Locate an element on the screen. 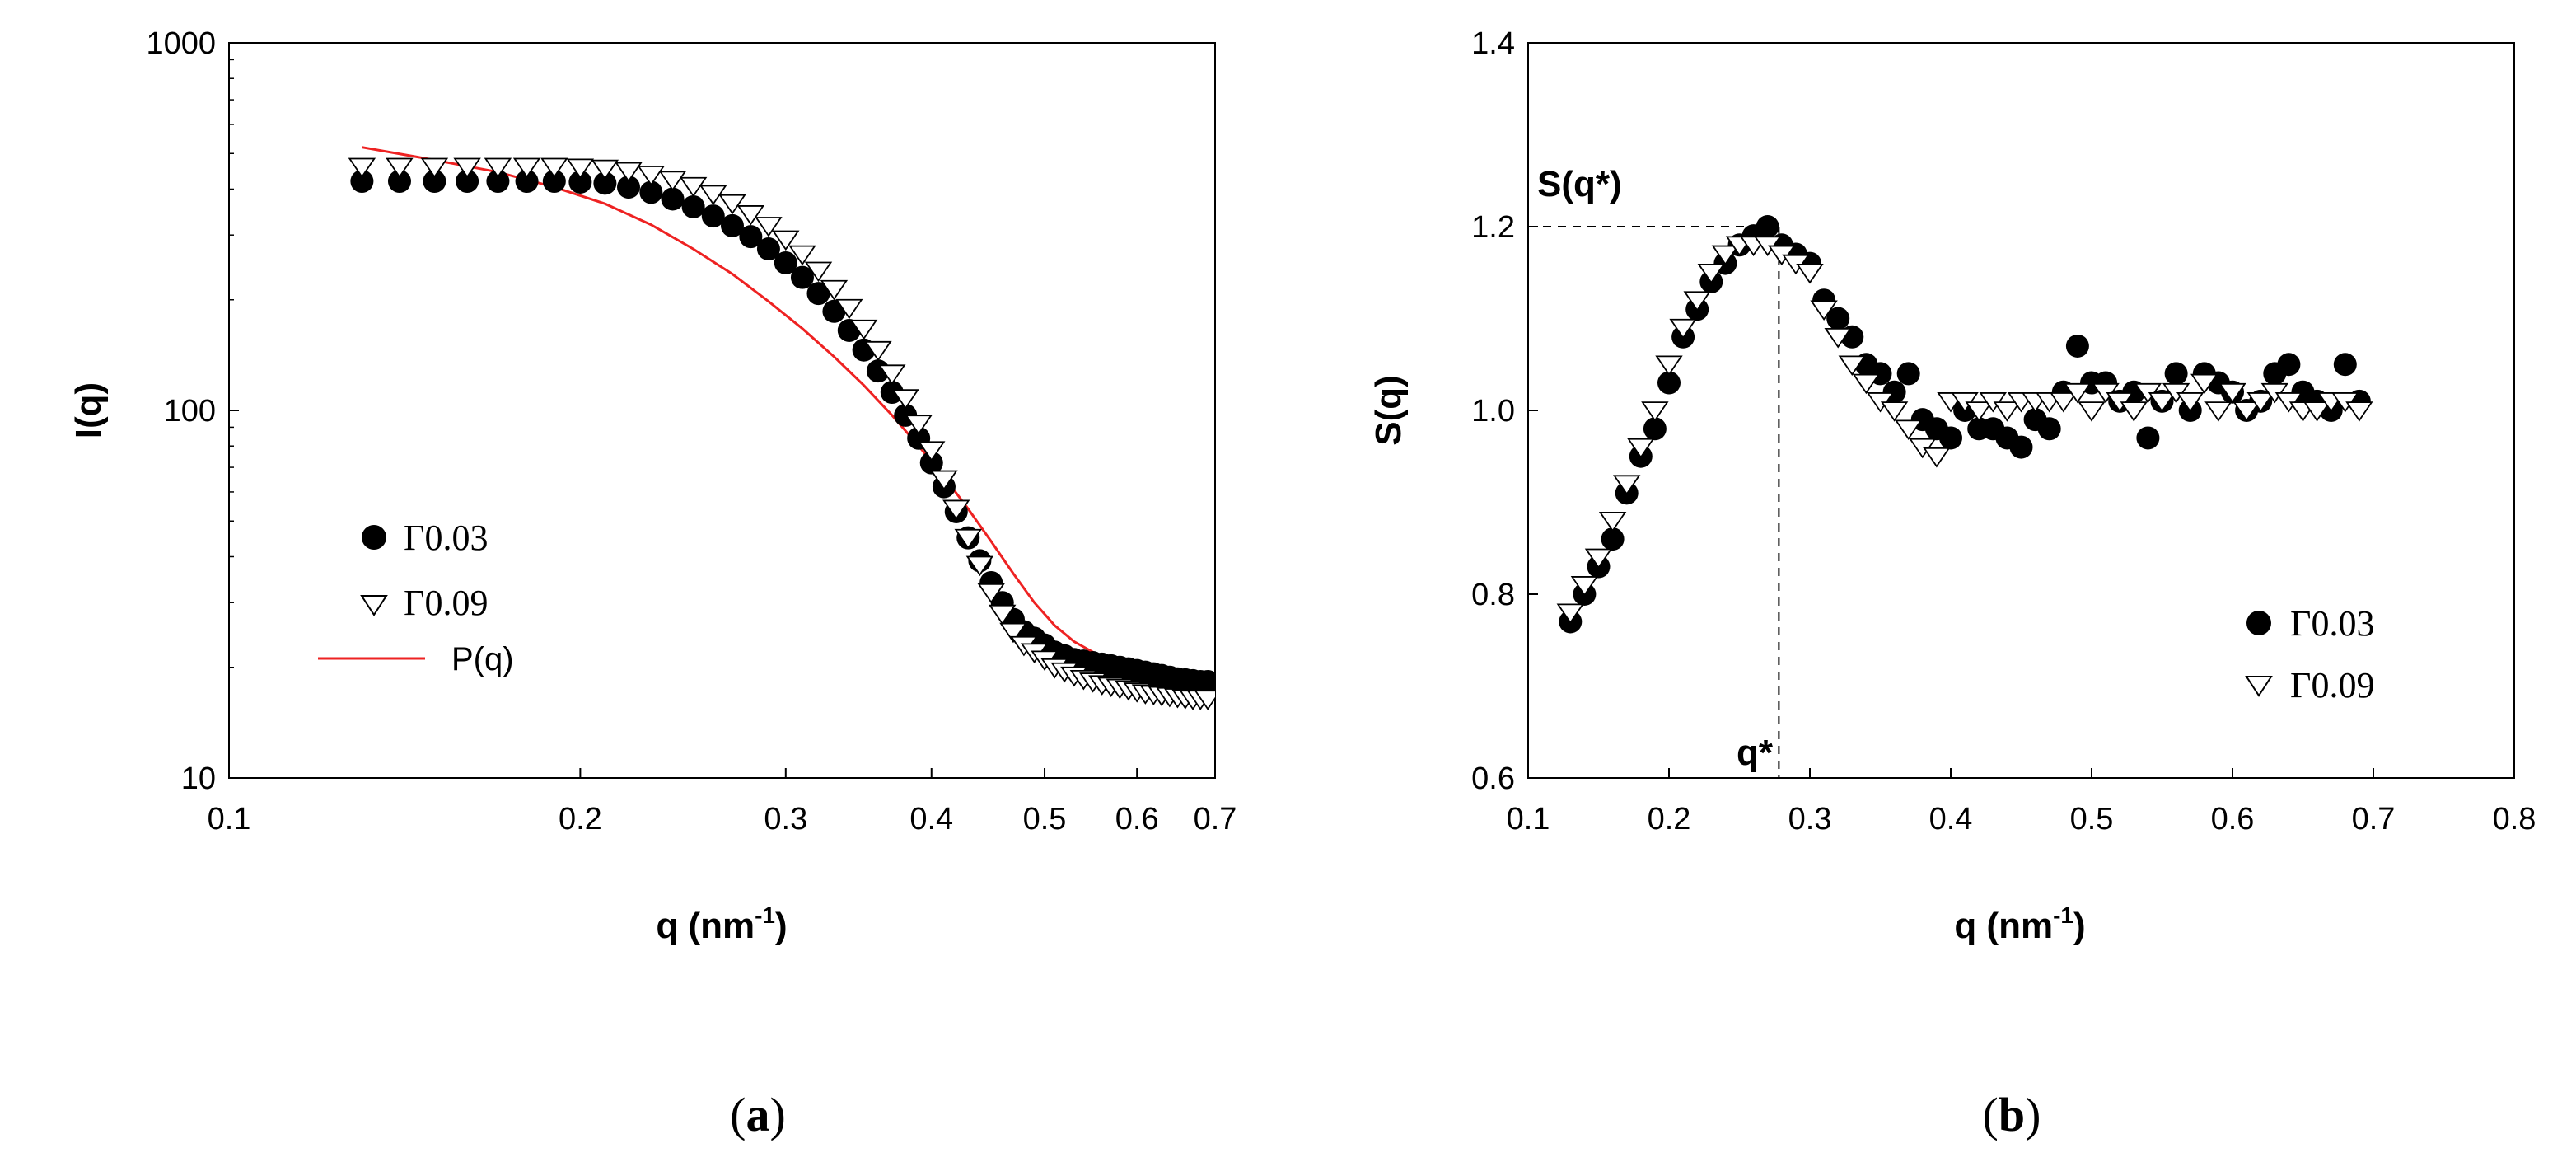 This screenshot has height=1162, width=2576. panel-label-a-letter: a is located at coordinates (758, 1114).